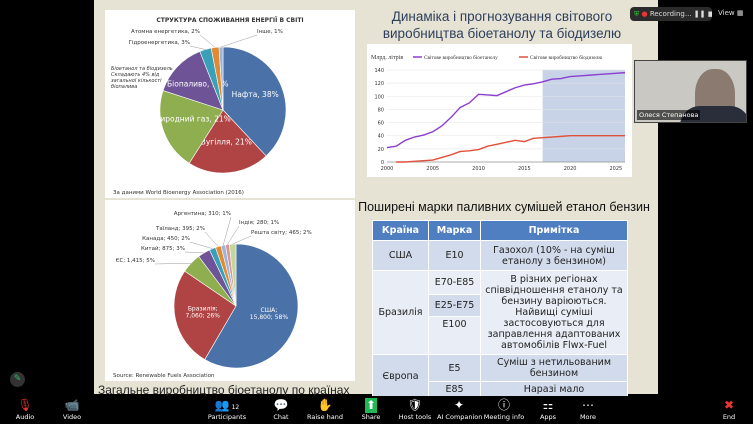 This screenshot has width=753, height=424. Describe the element at coordinates (454, 282) in the screenshot. I see `cell-mark: E70-E85` at that location.